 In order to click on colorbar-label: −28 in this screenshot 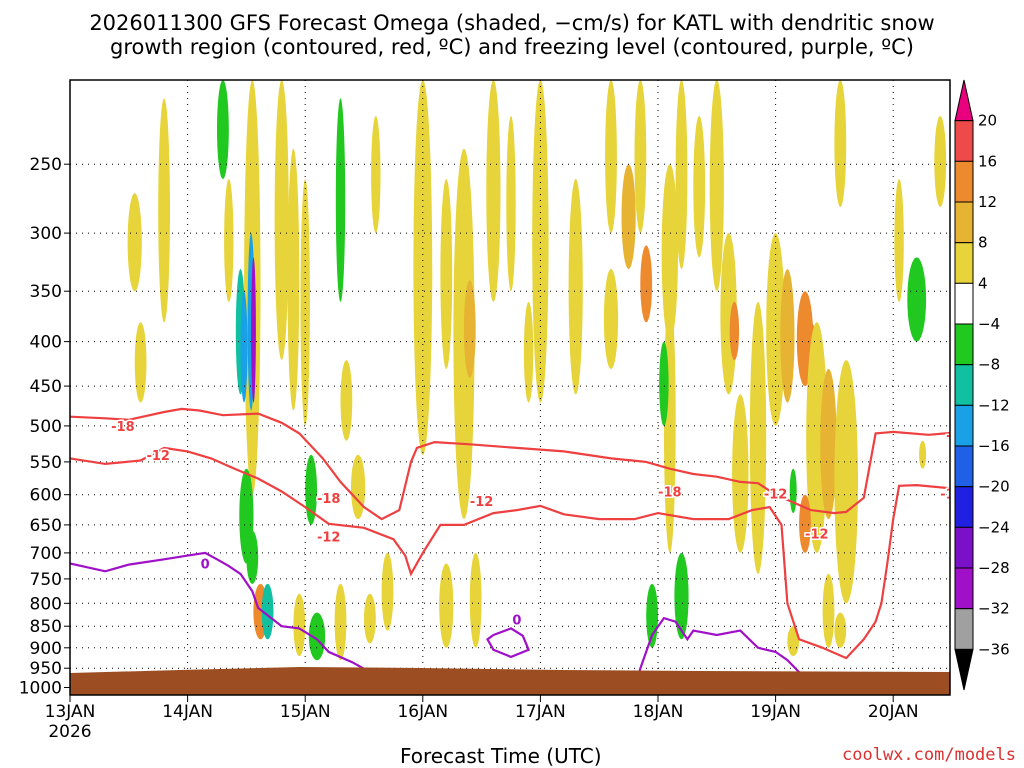, I will do `click(994, 568)`.